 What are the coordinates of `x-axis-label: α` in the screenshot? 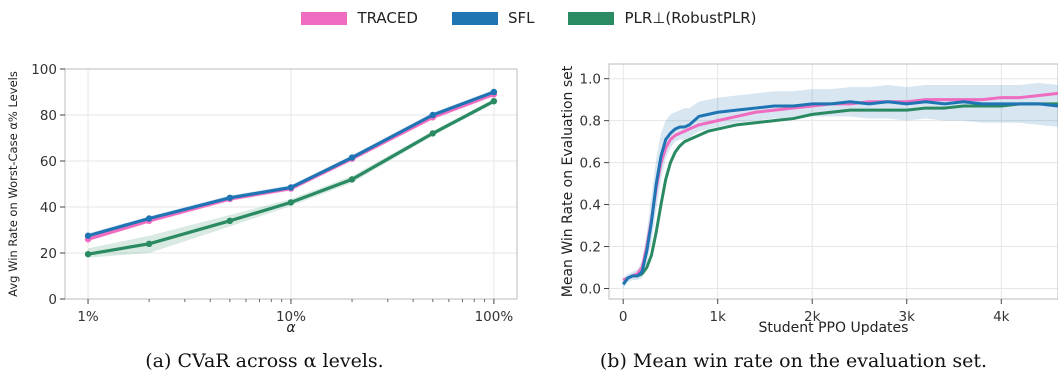 It's located at (291, 328).